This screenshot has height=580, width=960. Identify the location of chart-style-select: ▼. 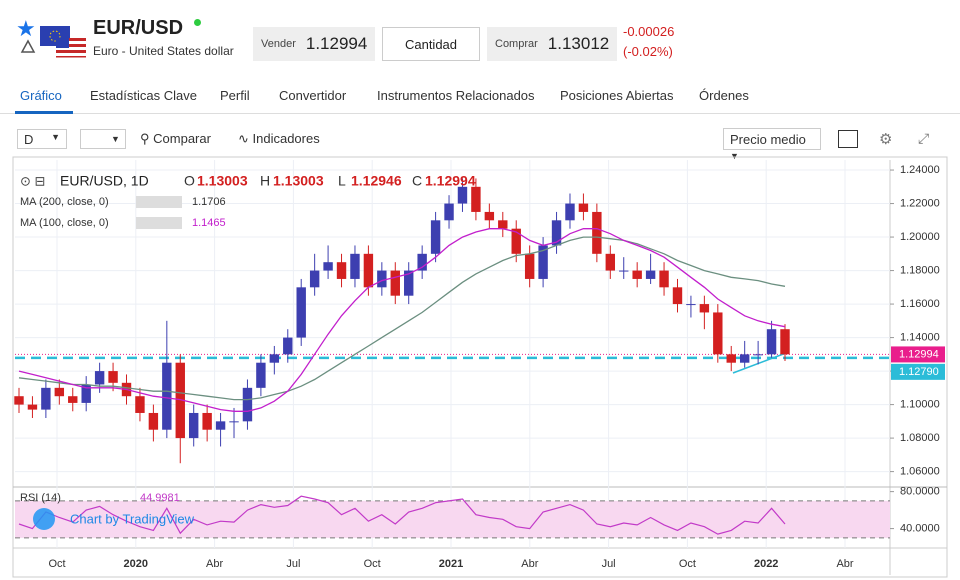
(103, 139).